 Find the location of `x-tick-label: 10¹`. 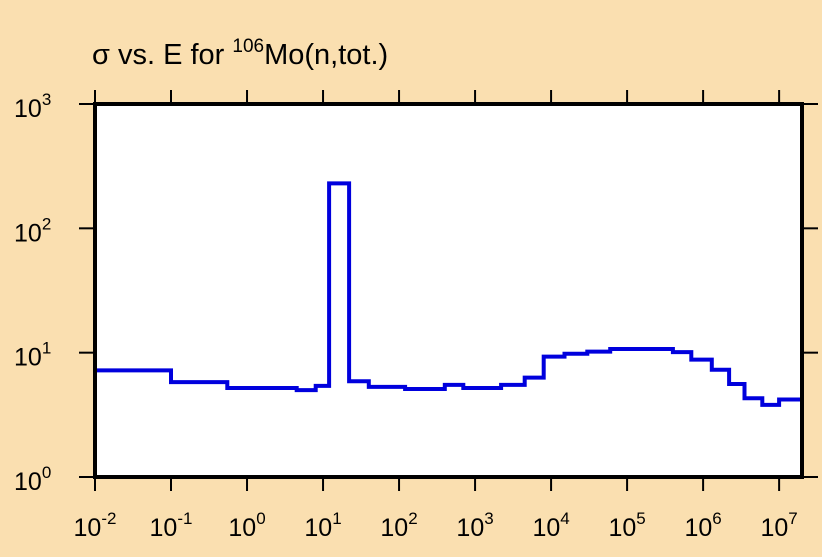

x-tick-label: 10¹ is located at coordinates (322, 525).